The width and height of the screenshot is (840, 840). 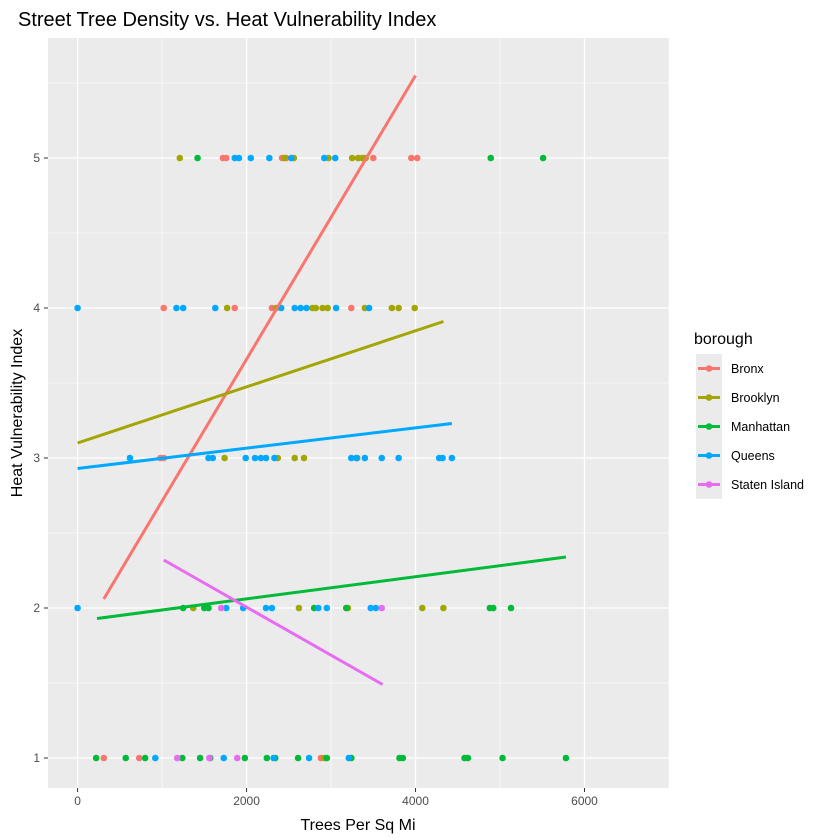 I want to click on legend-item-staten-island: Staten Island, so click(x=750, y=484).